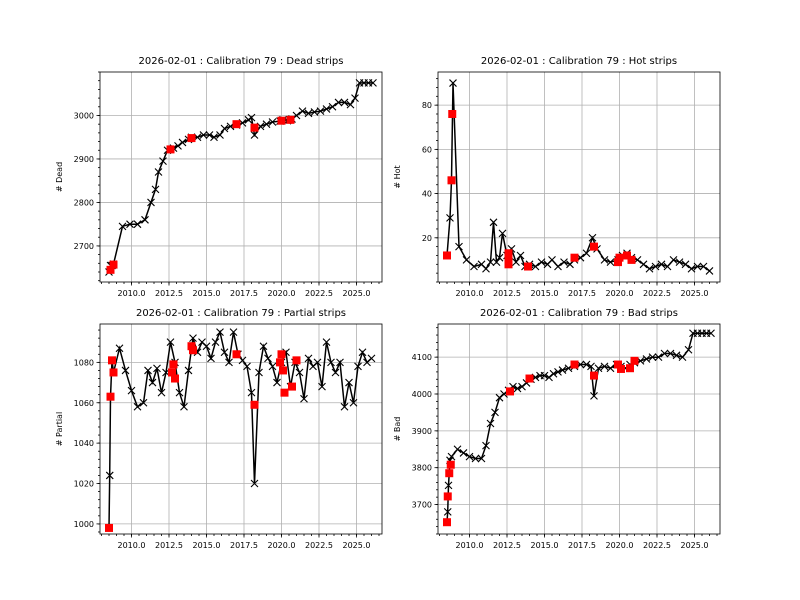 Image resolution: width=800 pixels, height=600 pixels. What do you see at coordinates (84, 246) in the screenshot?
I see `y-tick-label: 2700` at bounding box center [84, 246].